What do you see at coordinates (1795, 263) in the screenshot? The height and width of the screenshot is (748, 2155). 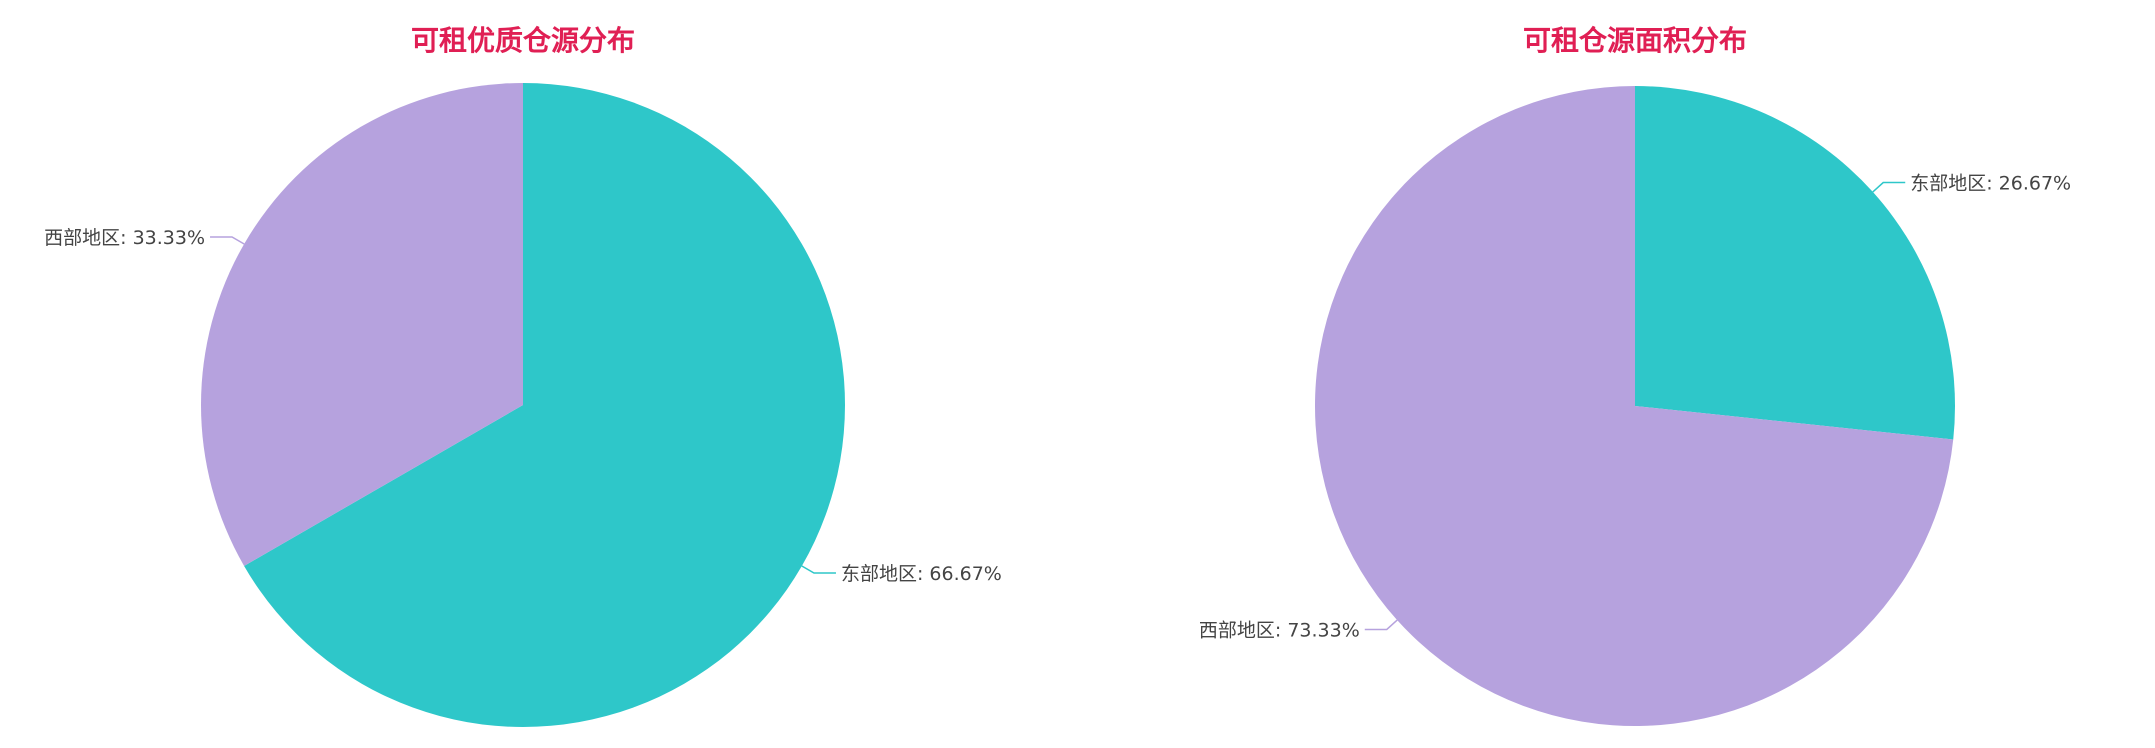 I see `pie-slice-east` at bounding box center [1795, 263].